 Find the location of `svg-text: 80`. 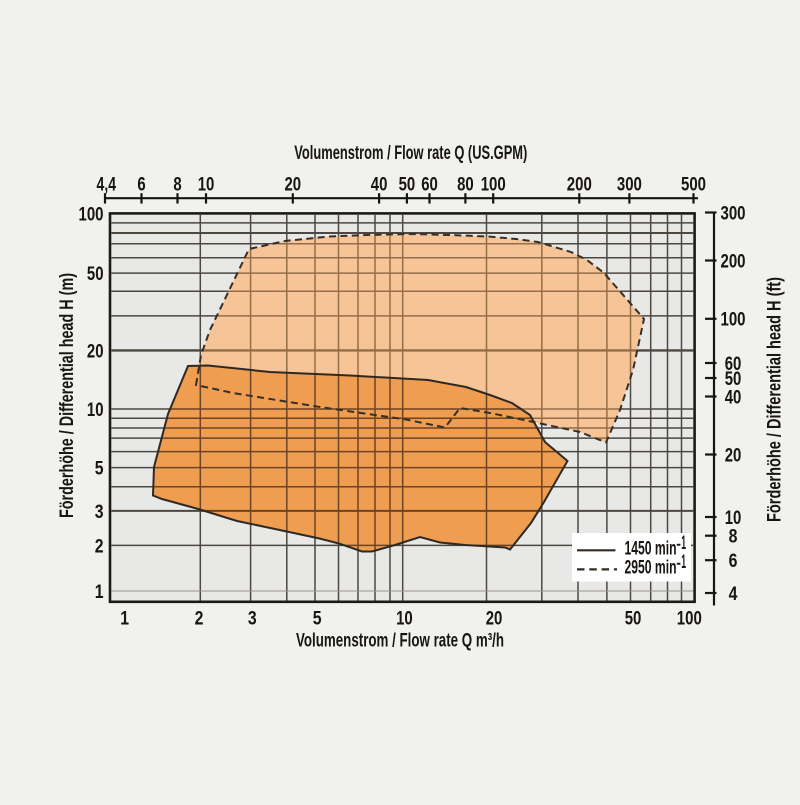

svg-text: 80 is located at coordinates (465, 184).